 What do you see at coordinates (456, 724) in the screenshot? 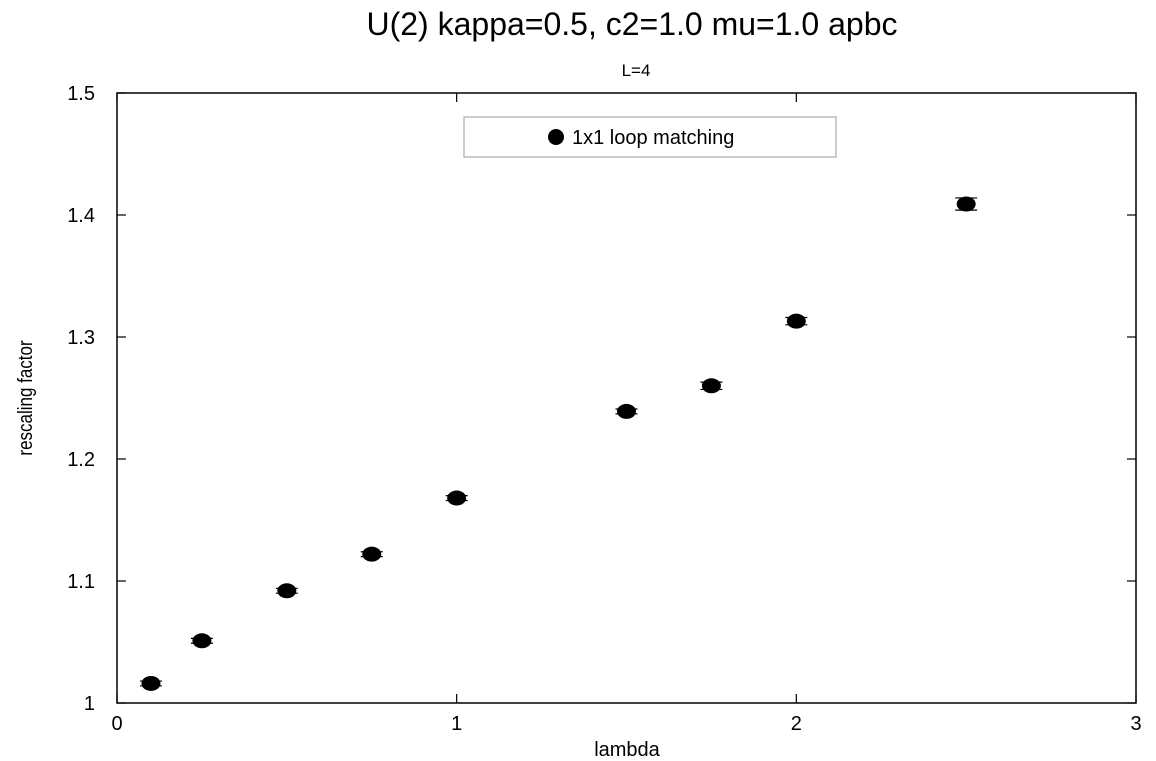
I see `x-tick-label: 1` at bounding box center [456, 724].